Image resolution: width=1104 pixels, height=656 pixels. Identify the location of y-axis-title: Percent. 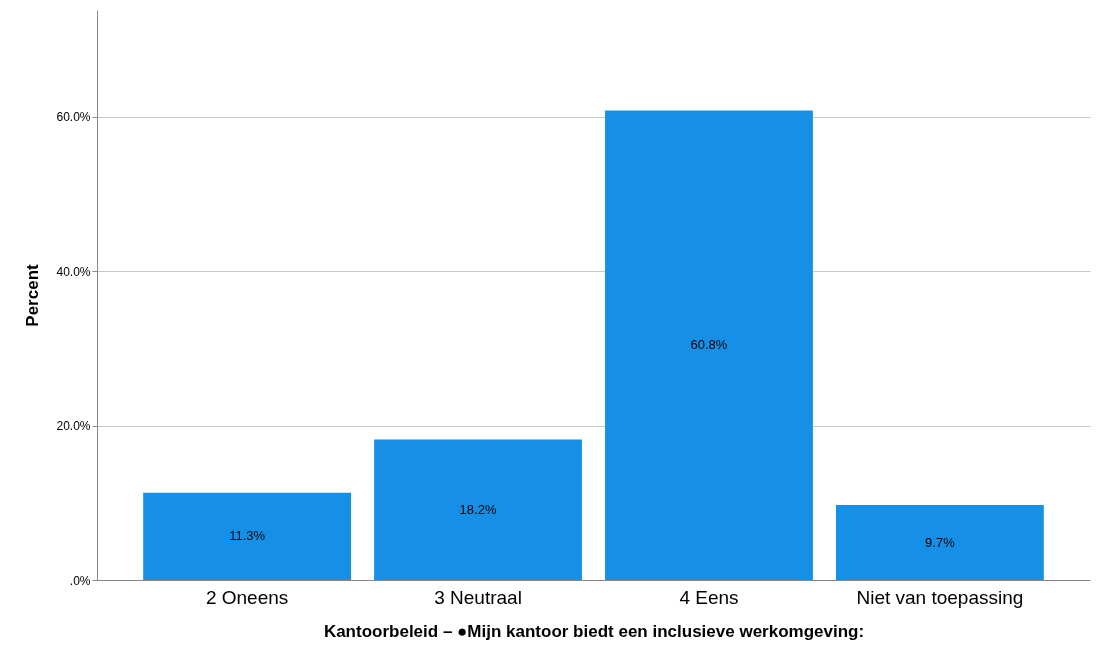
(33, 295).